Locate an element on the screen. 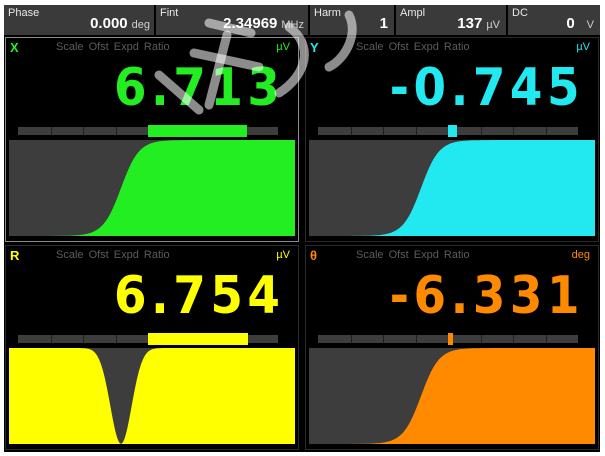  channel-name: X is located at coordinates (14, 47).